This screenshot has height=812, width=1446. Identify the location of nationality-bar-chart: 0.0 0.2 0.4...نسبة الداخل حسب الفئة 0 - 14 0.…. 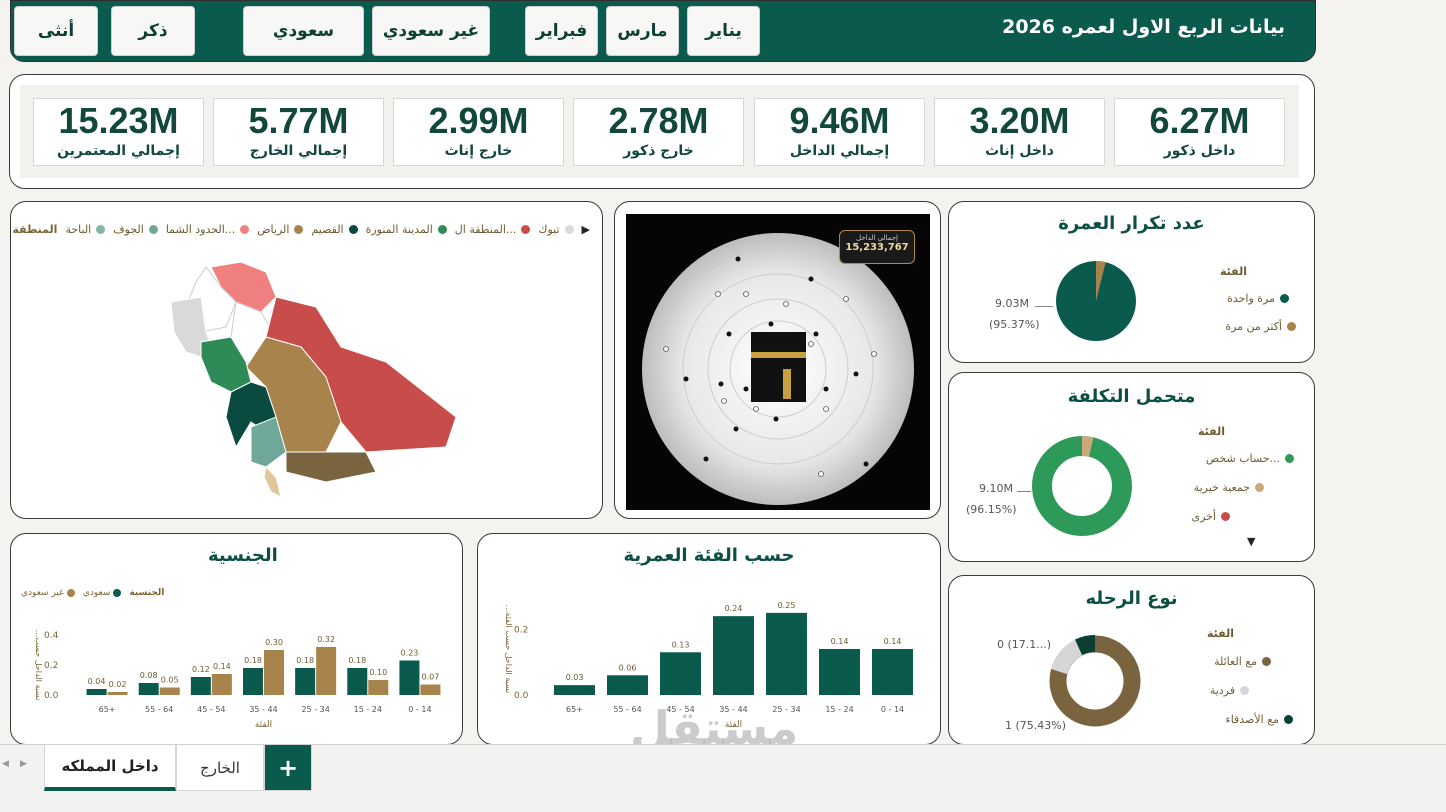
(237, 640).